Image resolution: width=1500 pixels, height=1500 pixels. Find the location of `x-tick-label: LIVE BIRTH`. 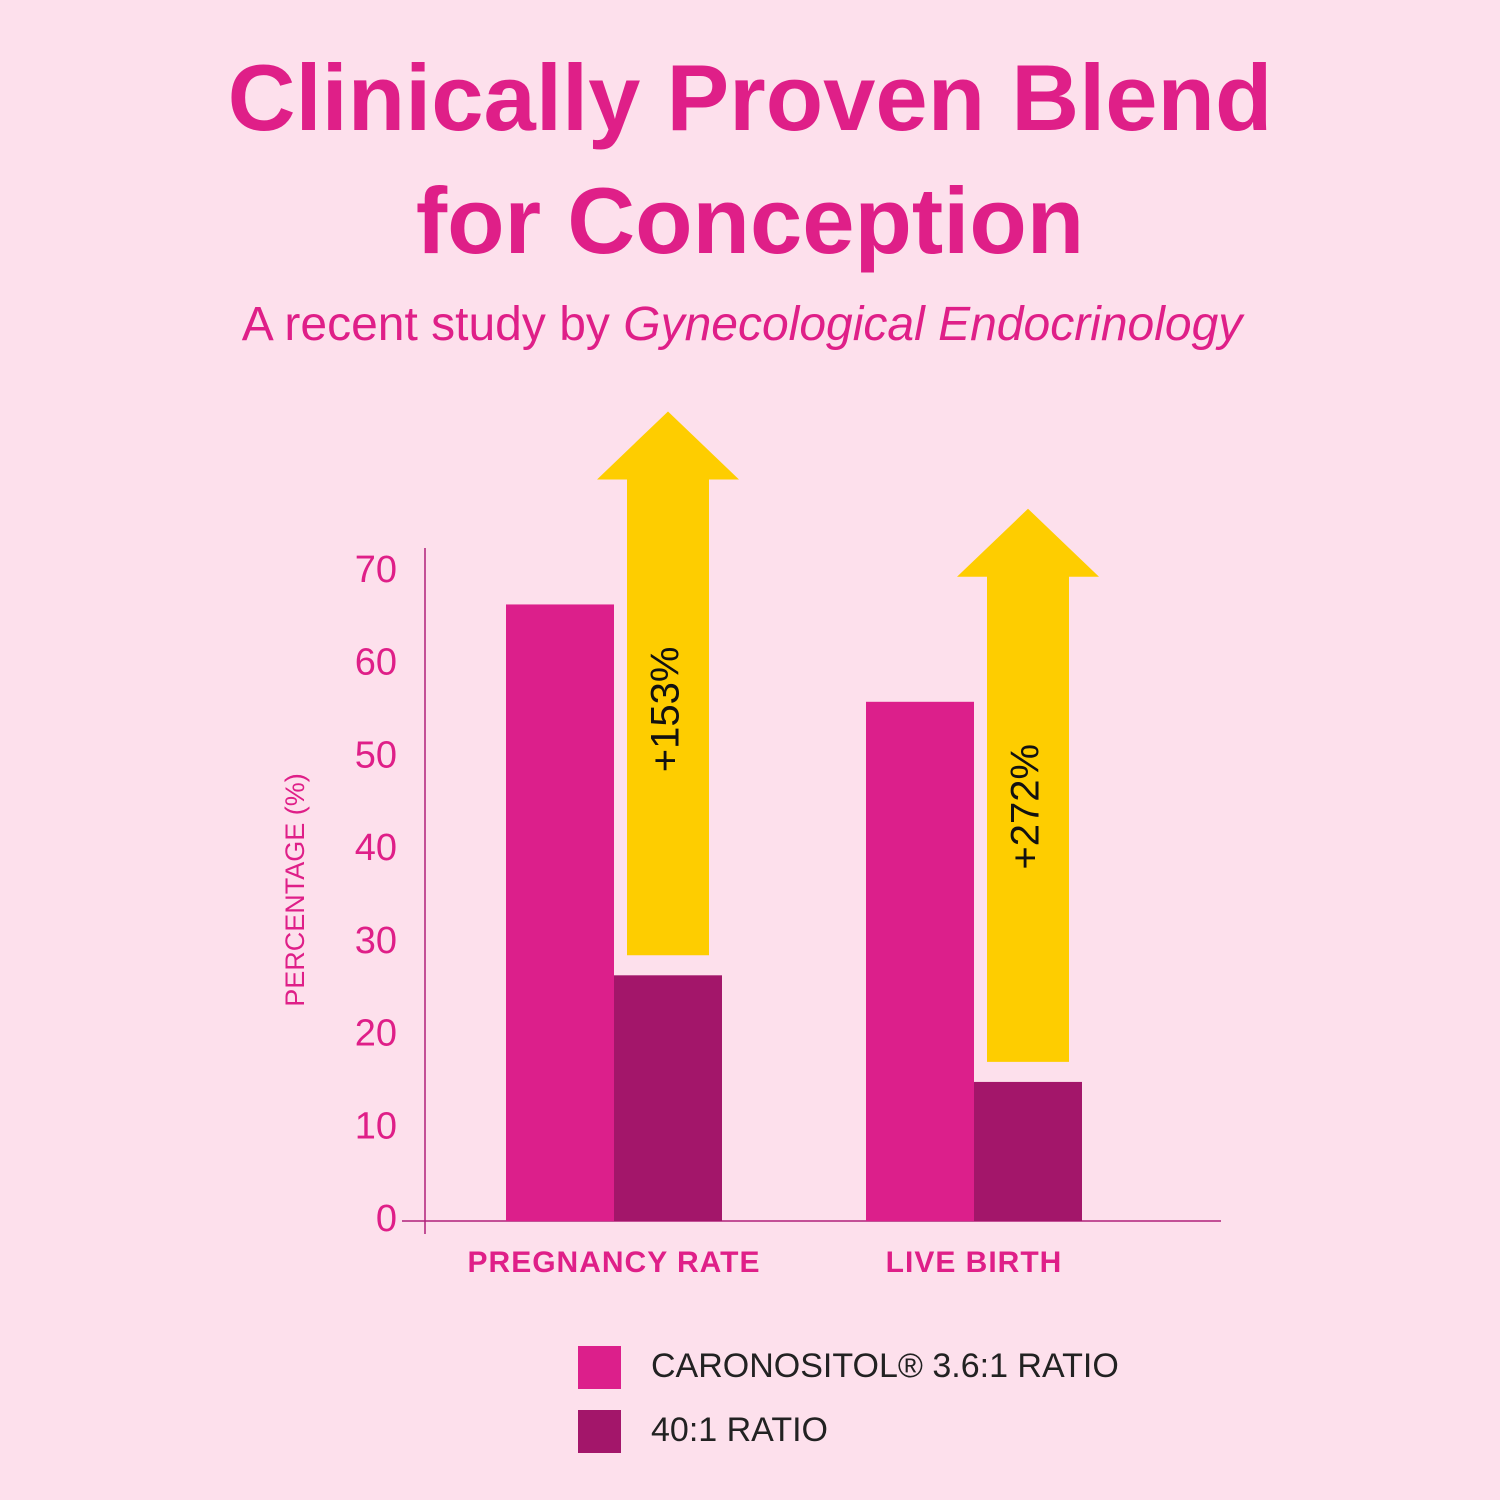

x-tick-label: LIVE BIRTH is located at coordinates (974, 1262).